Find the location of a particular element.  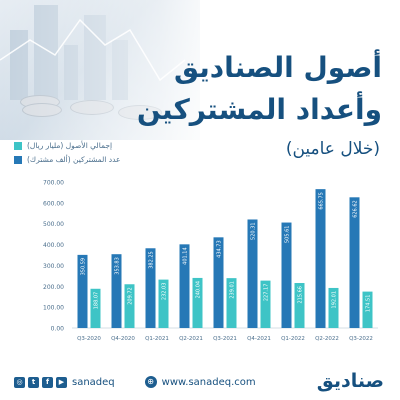

x-tick-label: Q2-2021 is located at coordinates (191, 339).